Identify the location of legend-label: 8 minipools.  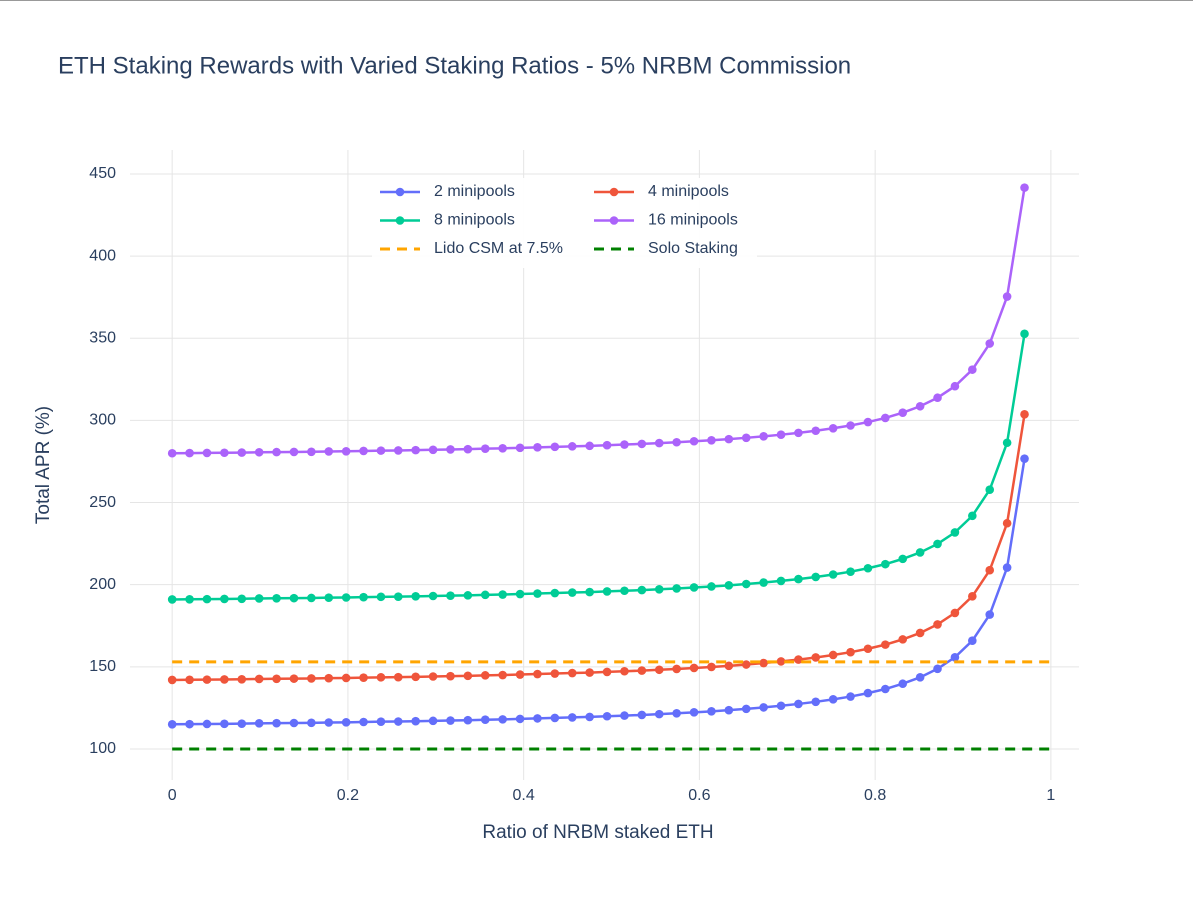
(474, 220).